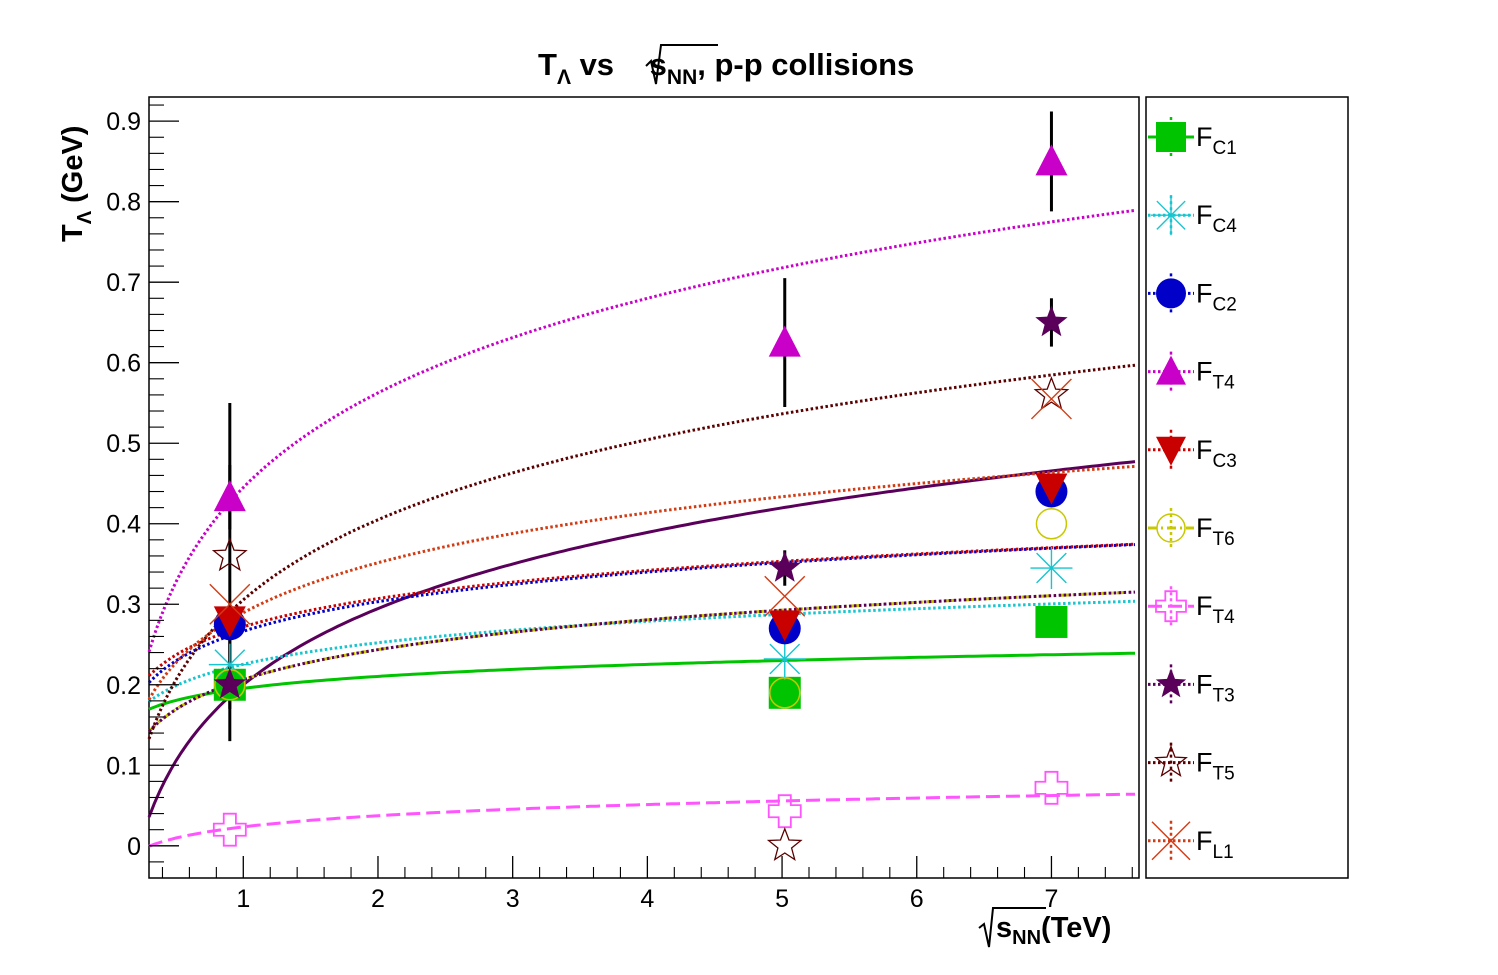  I want to click on y-tick-label: 0.1, so click(123, 766).